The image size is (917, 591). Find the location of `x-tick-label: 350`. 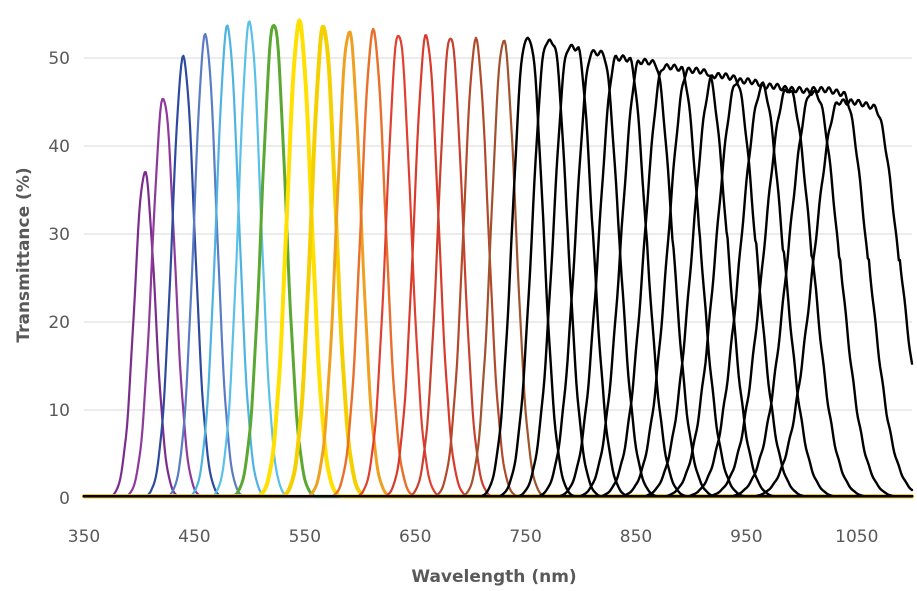

x-tick-label: 350 is located at coordinates (84, 537).